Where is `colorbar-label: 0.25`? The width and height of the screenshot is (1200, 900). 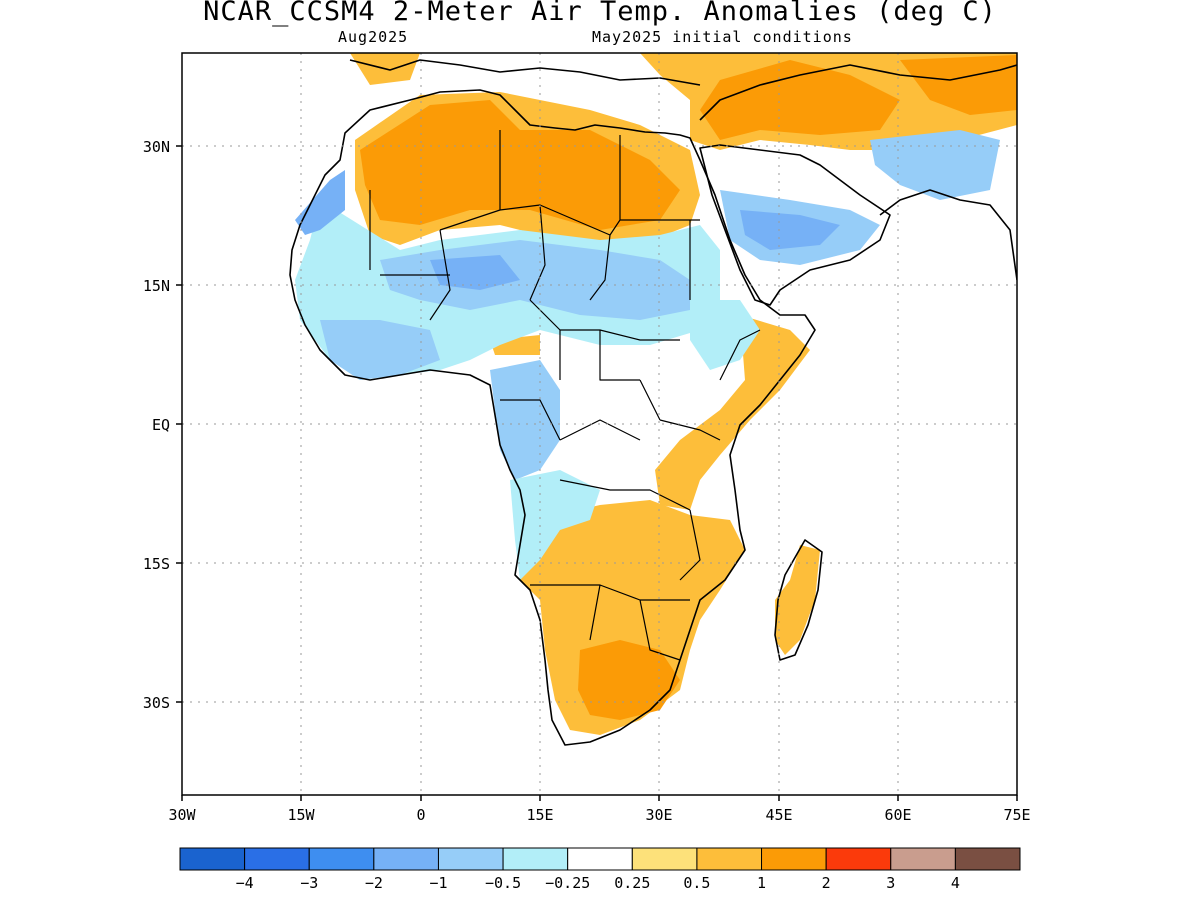 colorbar-label: 0.25 is located at coordinates (632, 883).